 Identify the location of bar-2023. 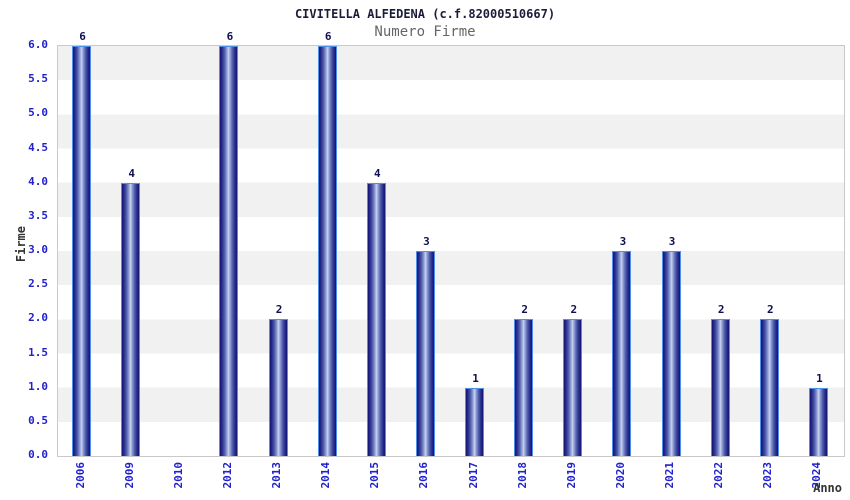
(769, 387).